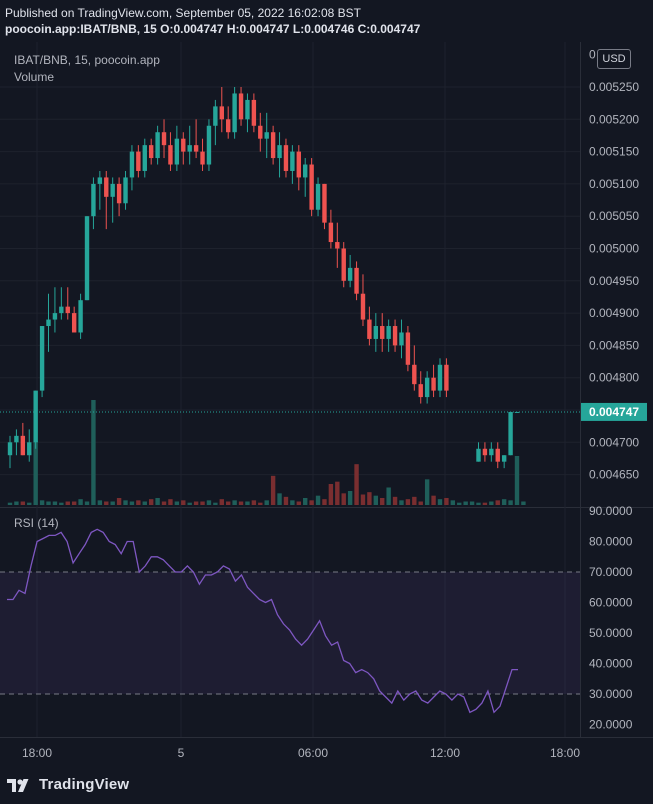  I want to click on price-tick-label-partial: 0, so click(592, 55).